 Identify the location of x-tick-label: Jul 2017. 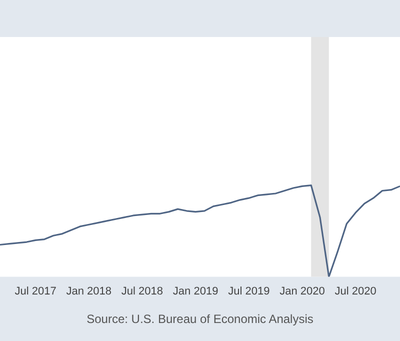
(35, 291).